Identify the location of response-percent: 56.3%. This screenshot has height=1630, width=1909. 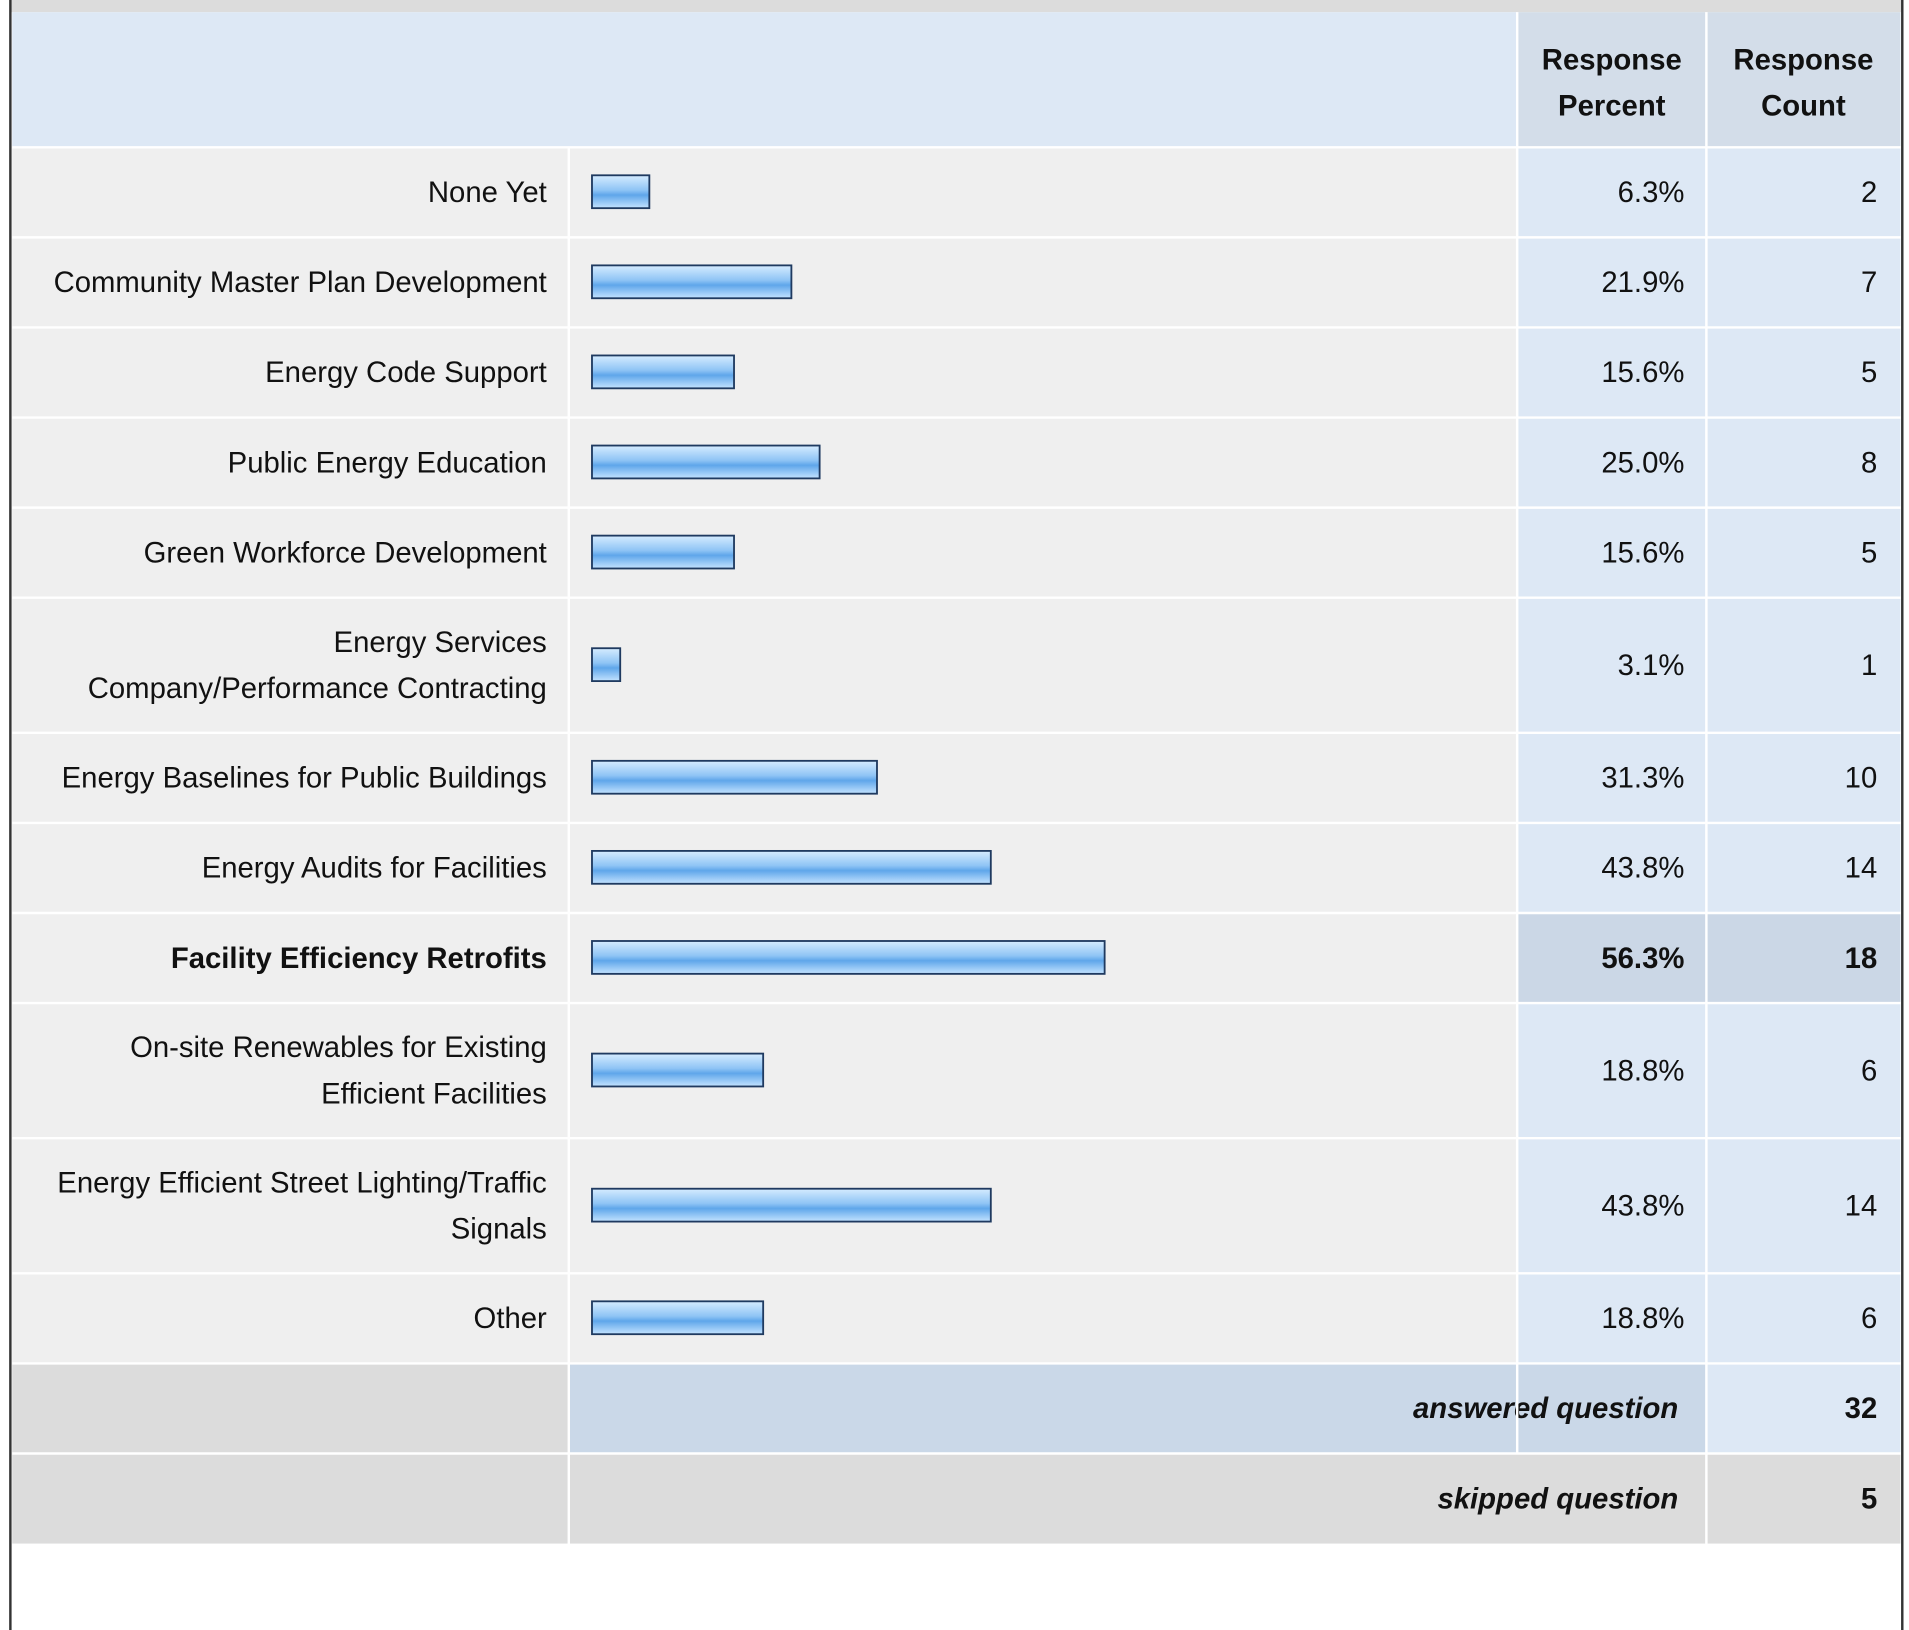
(1642, 959).